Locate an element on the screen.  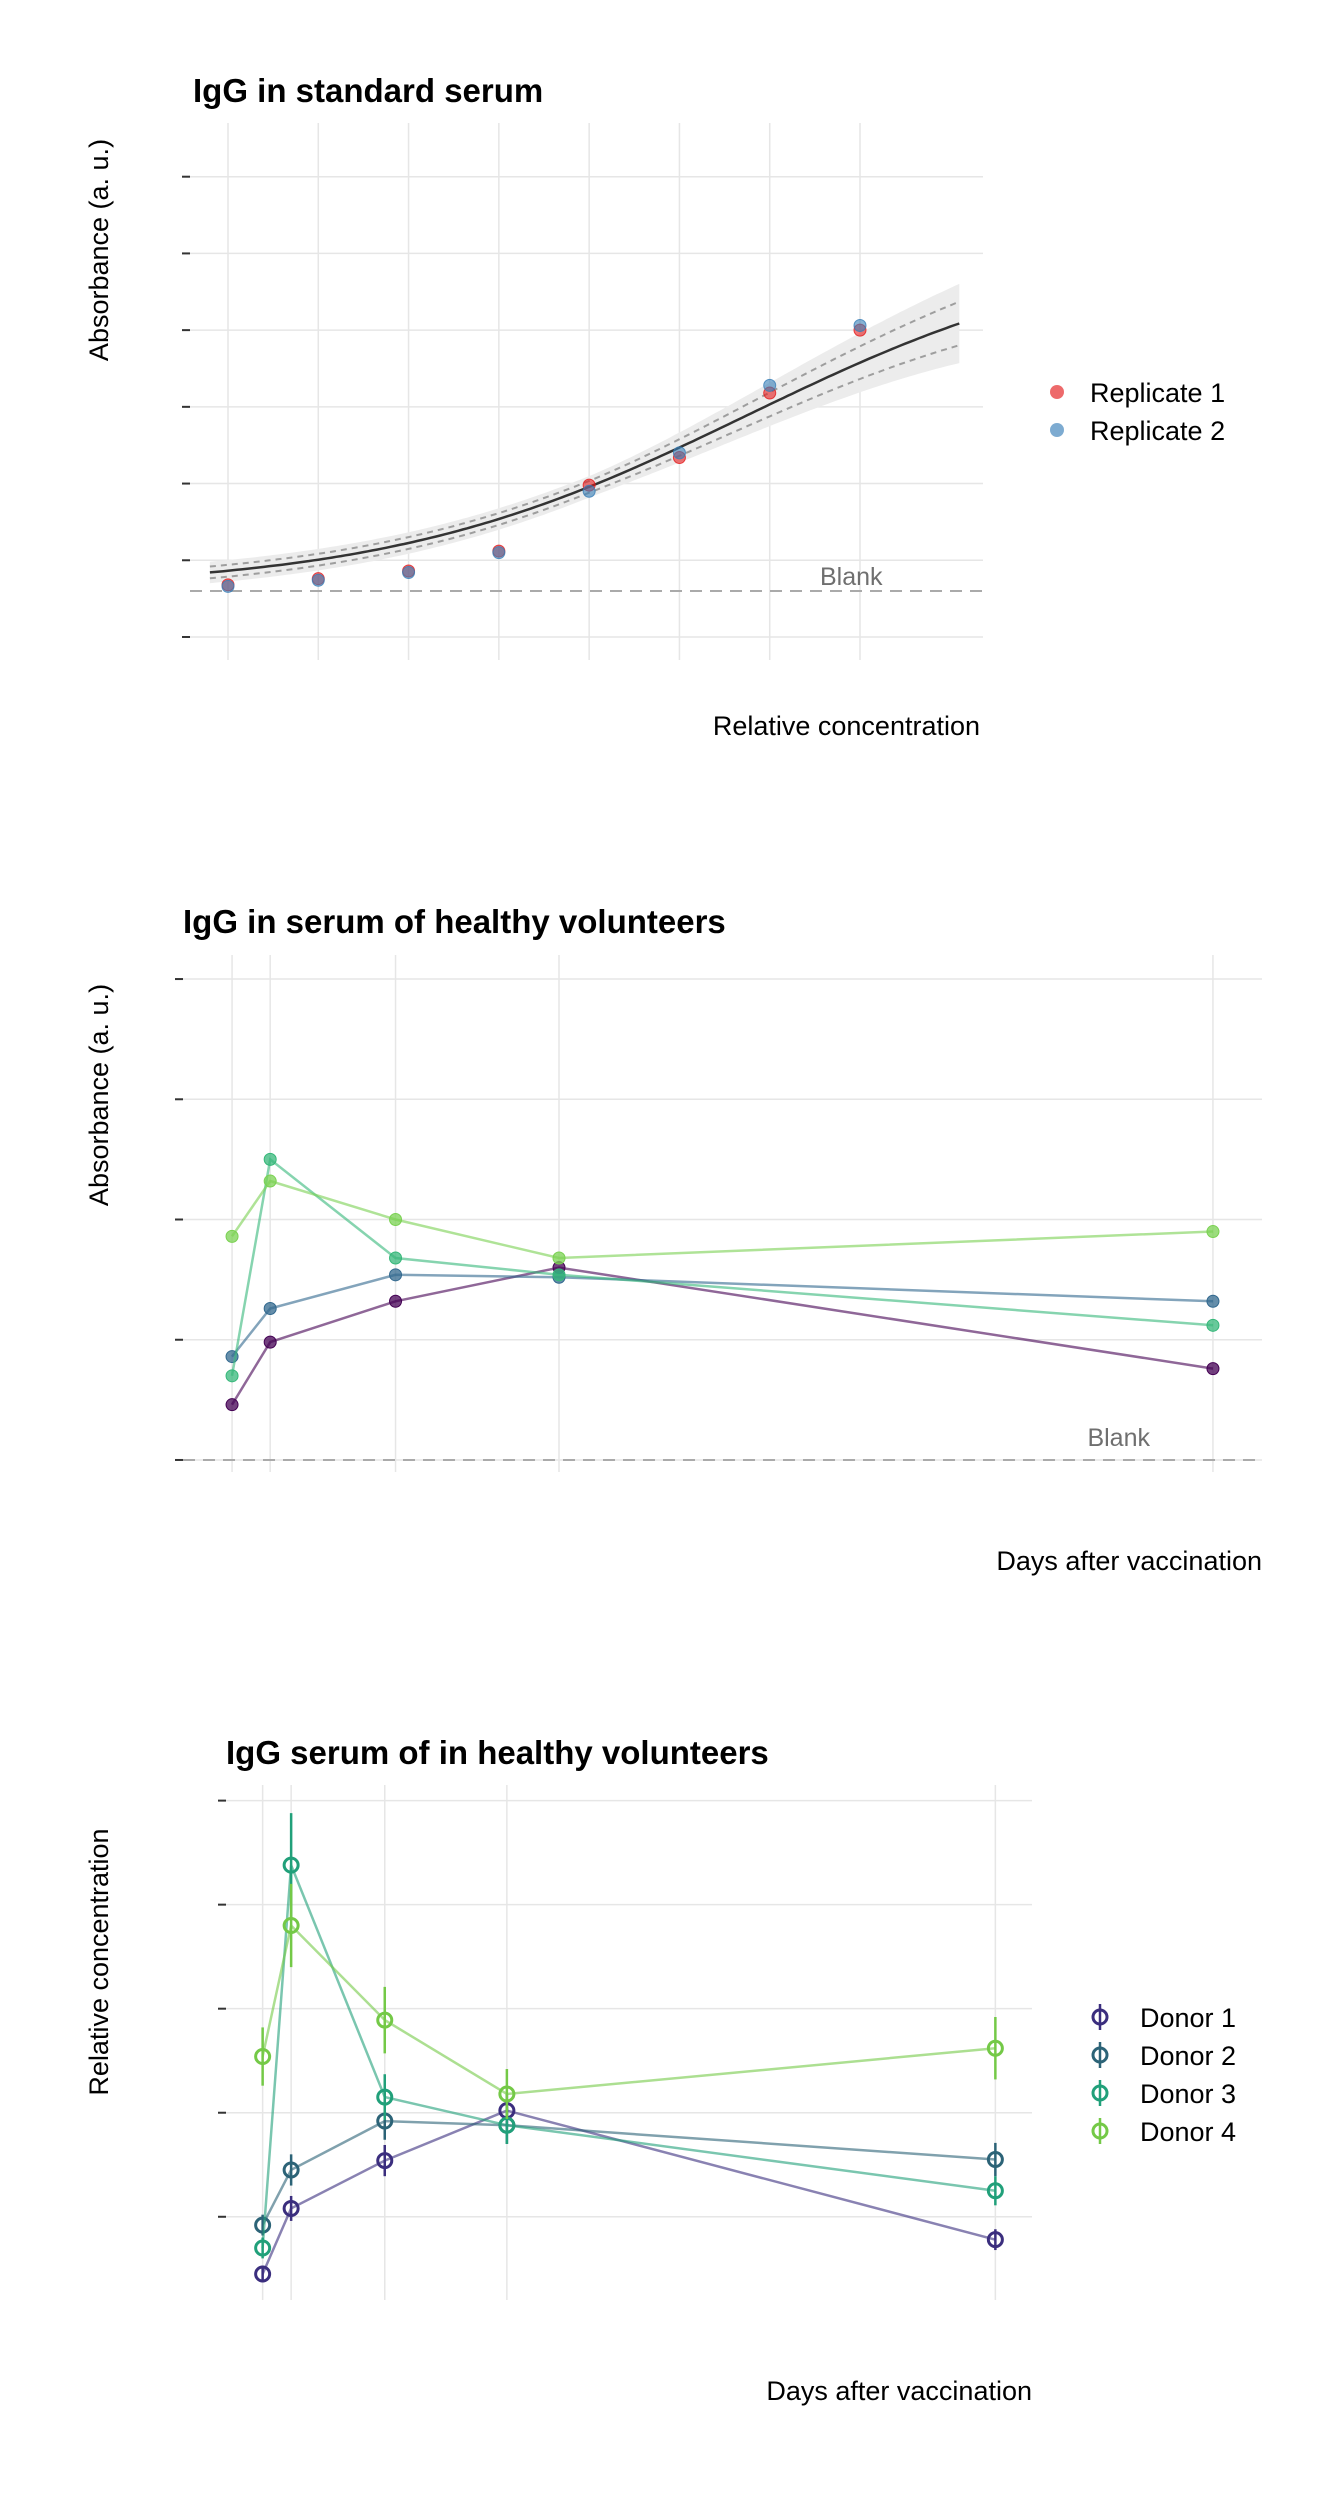
confidence-band-area is located at coordinates (584, 433).